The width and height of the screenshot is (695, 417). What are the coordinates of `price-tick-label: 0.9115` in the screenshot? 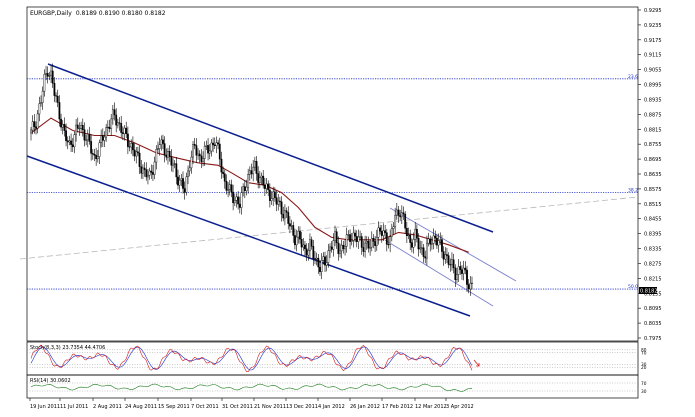 It's located at (653, 56).